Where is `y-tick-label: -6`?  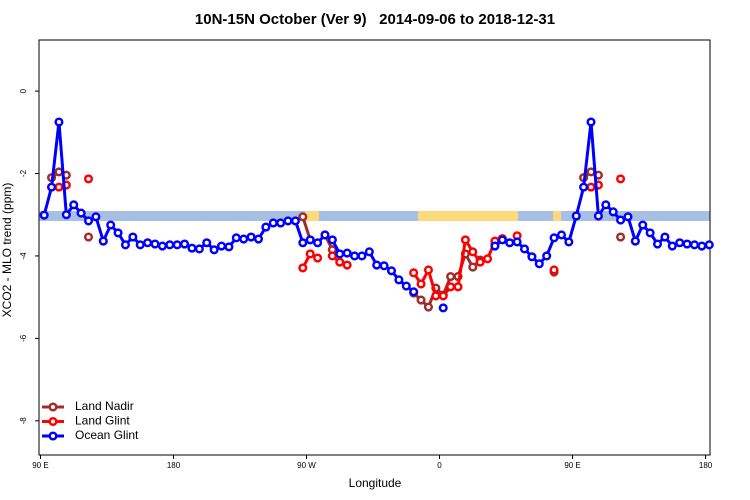 y-tick-label: -6 is located at coordinates (23, 338).